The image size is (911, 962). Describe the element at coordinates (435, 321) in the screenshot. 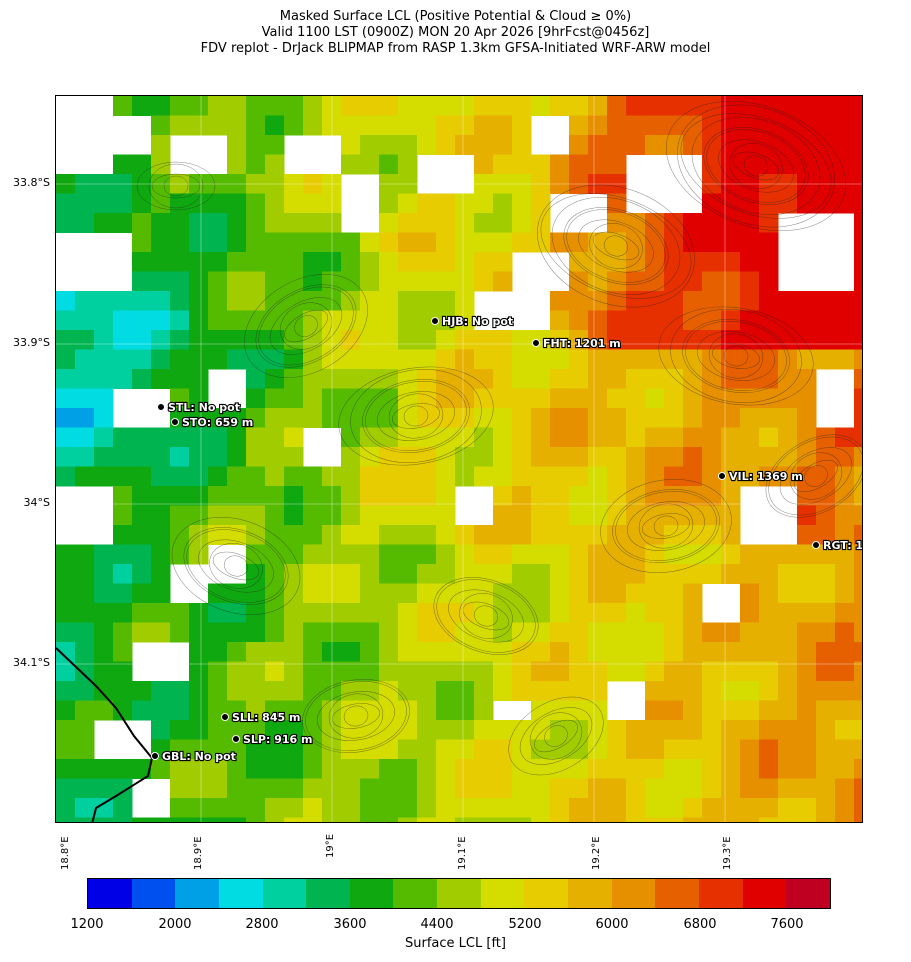

I see `station-marker-hjb` at that location.